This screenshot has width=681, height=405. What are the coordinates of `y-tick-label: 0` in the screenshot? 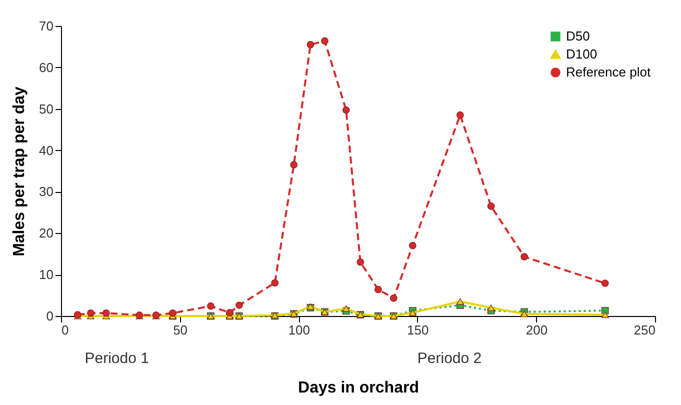 It's located at (50, 316).